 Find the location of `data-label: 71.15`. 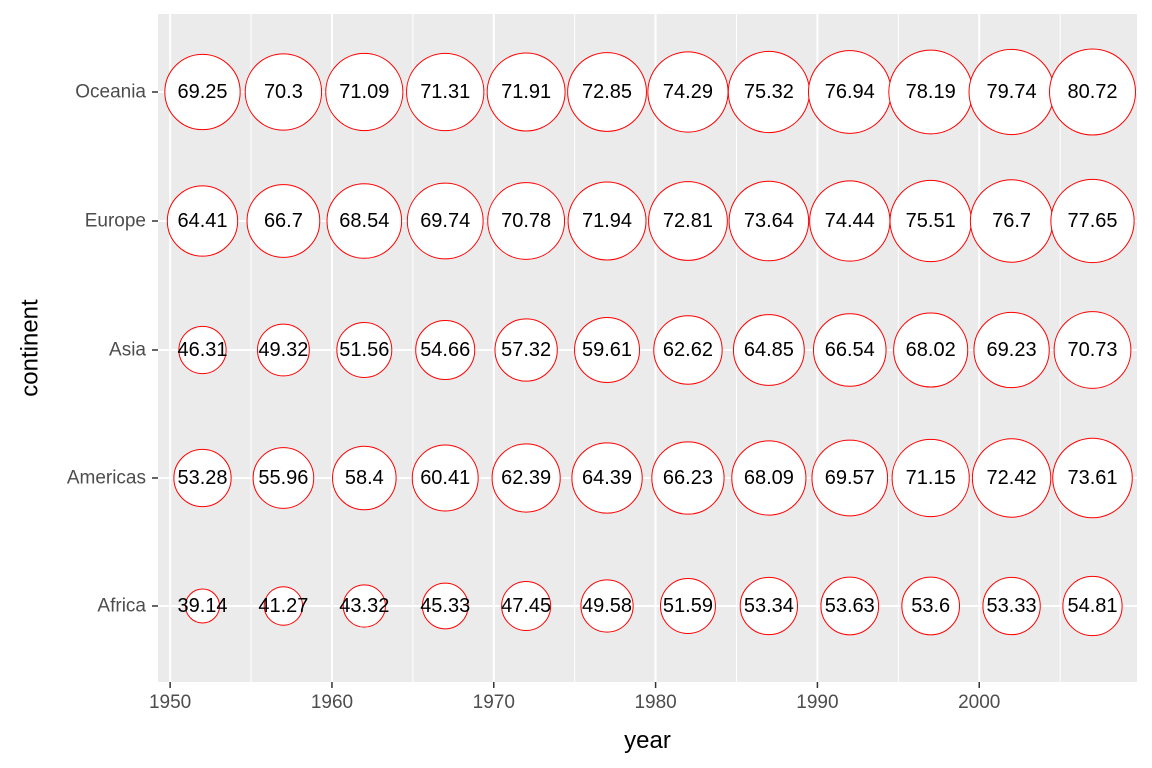

data-label: 71.15 is located at coordinates (931, 478).